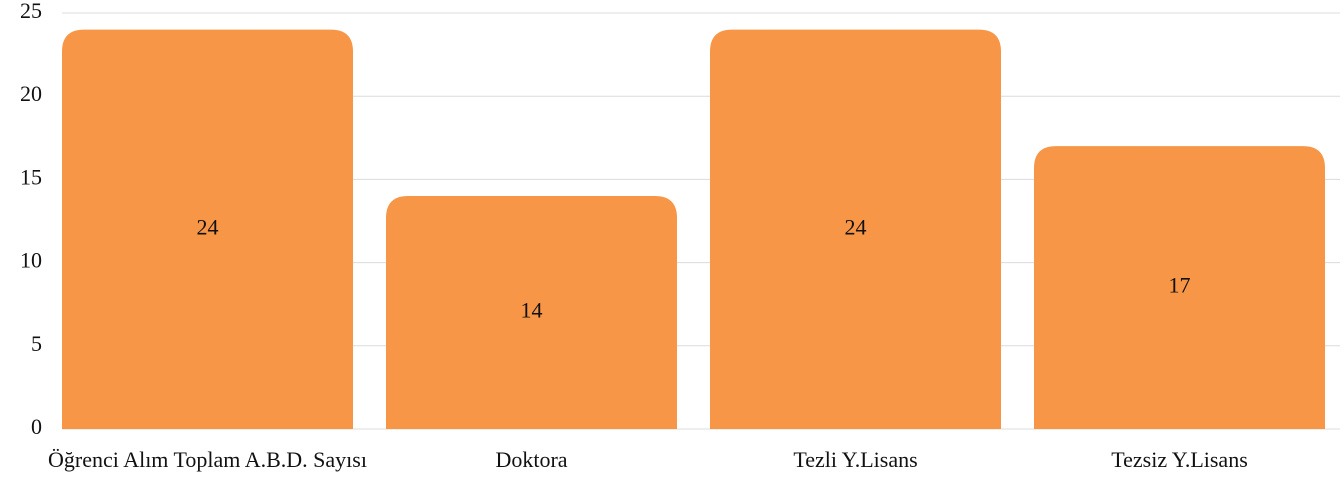 This screenshot has width=1344, height=479. I want to click on x-tick-label: Öğrenci Alım Toplam A.B.D. Sayısı, so click(207, 459).